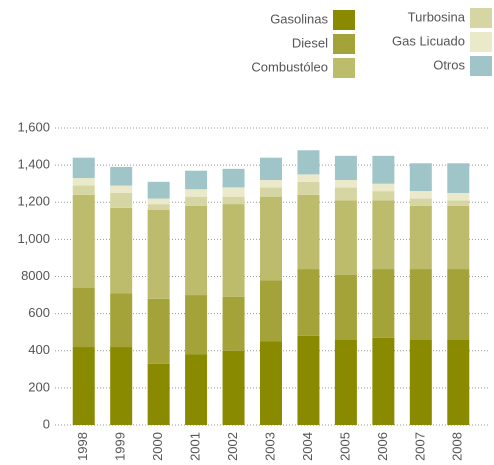 Image resolution: width=494 pixels, height=465 pixels. What do you see at coordinates (419, 446) in the screenshot?
I see `x-tick-label: 2007` at bounding box center [419, 446].